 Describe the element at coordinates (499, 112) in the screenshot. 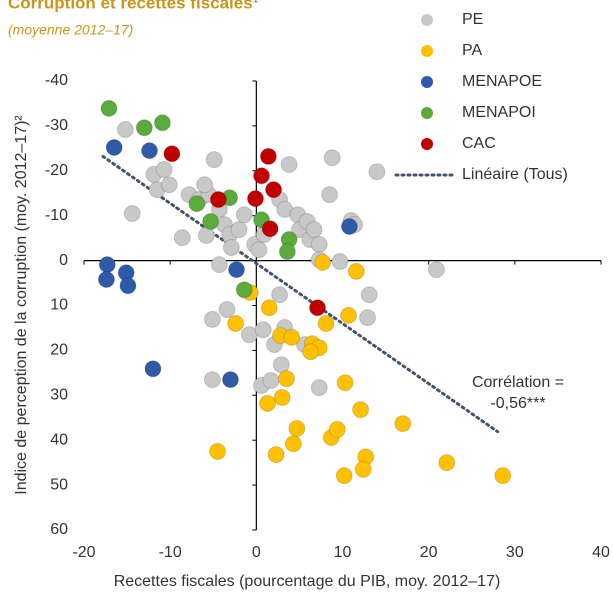

I see `legend-label: MENAPOI` at that location.